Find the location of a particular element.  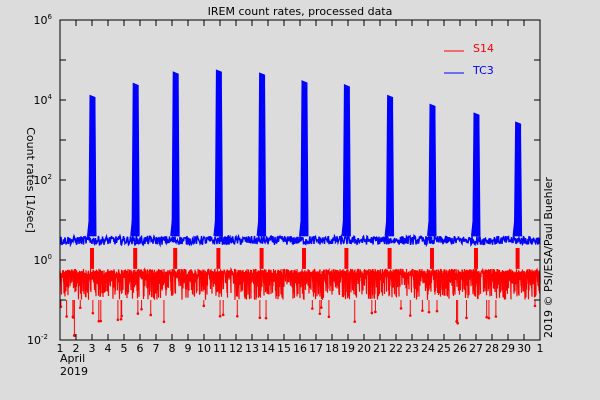

x-tick-label: 11 is located at coordinates (220, 348).